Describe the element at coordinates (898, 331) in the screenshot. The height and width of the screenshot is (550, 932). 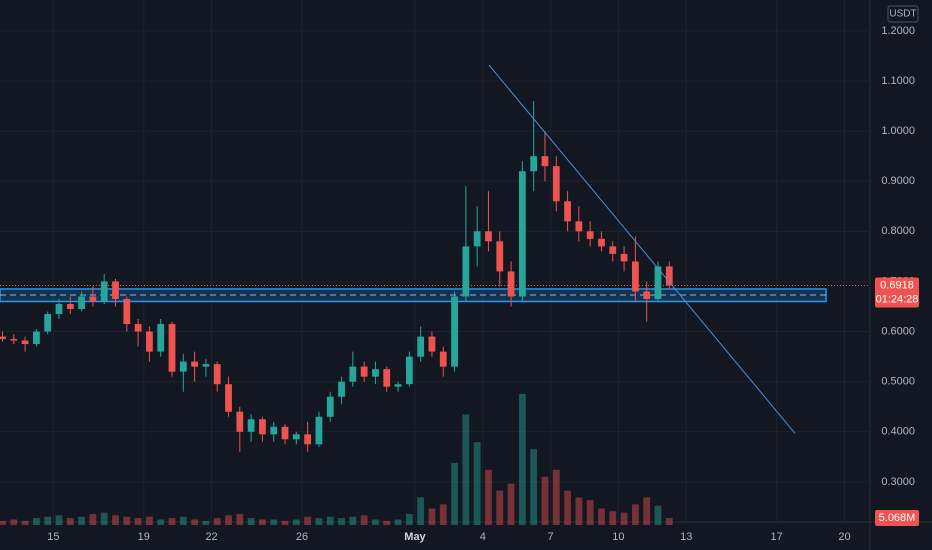
I see `y-tick-label: 0.6000` at that location.